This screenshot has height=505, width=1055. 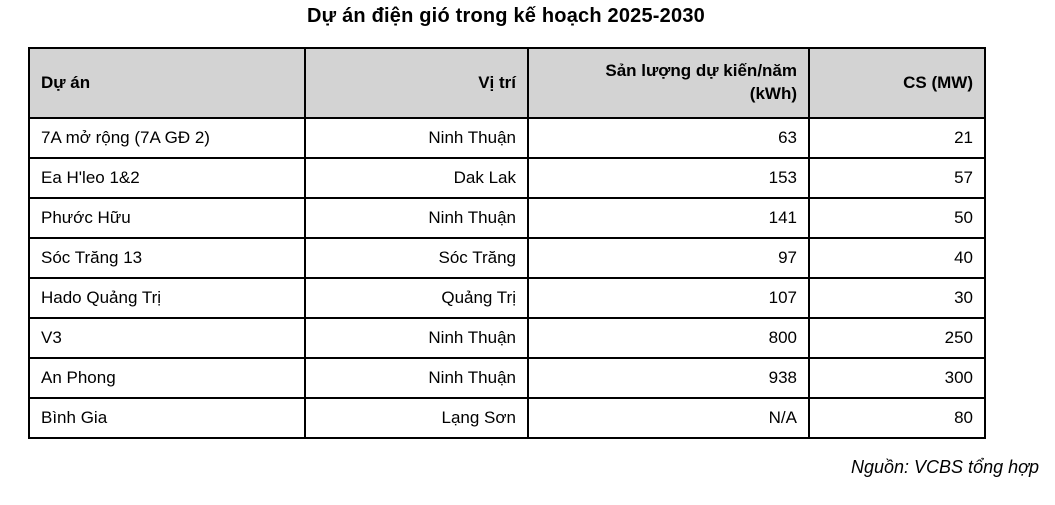 I want to click on column-header-output: Sản lượng dự kiến/năm (kWh), so click(x=668, y=83).